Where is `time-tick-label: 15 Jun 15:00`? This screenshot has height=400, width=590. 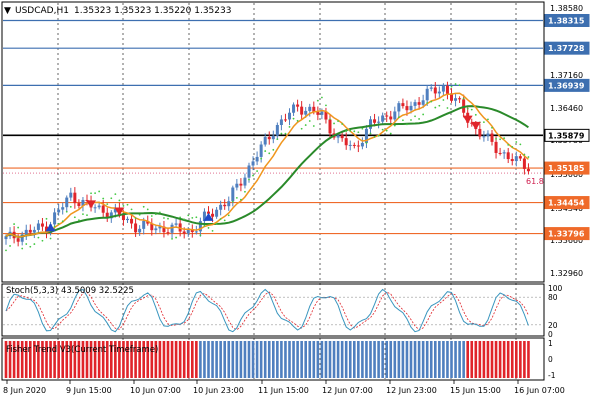 time-tick-label: 15 Jun 15:00 is located at coordinates (475, 390).